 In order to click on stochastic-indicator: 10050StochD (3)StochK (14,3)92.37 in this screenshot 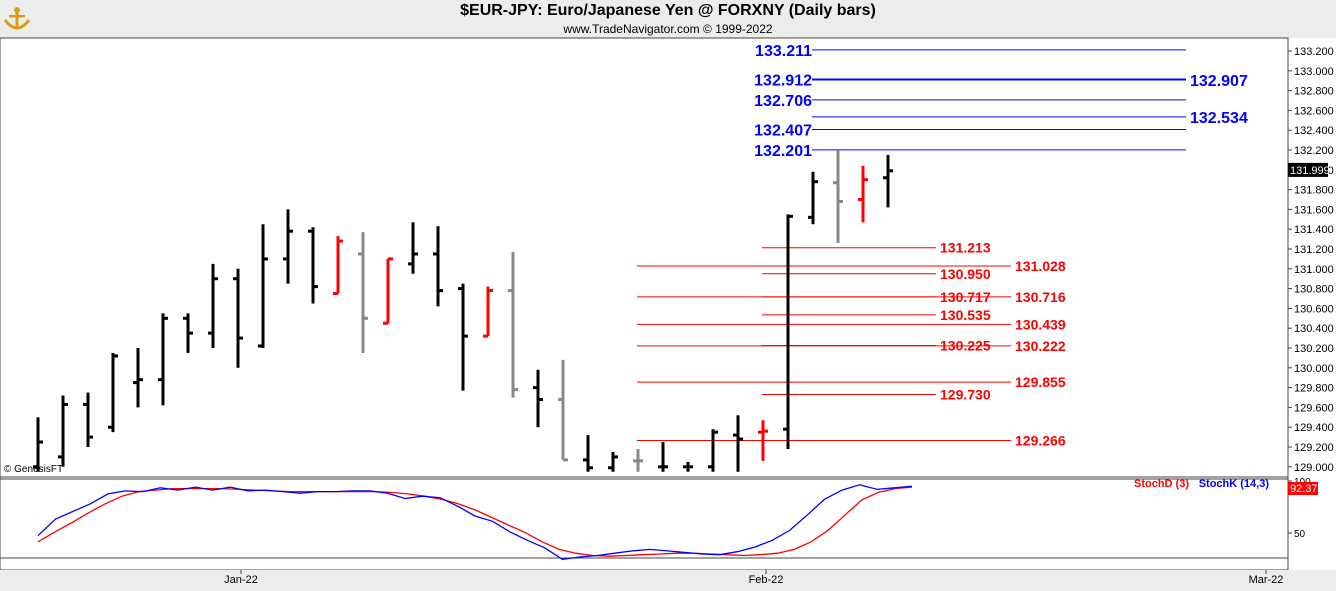, I will do `click(659, 518)`.